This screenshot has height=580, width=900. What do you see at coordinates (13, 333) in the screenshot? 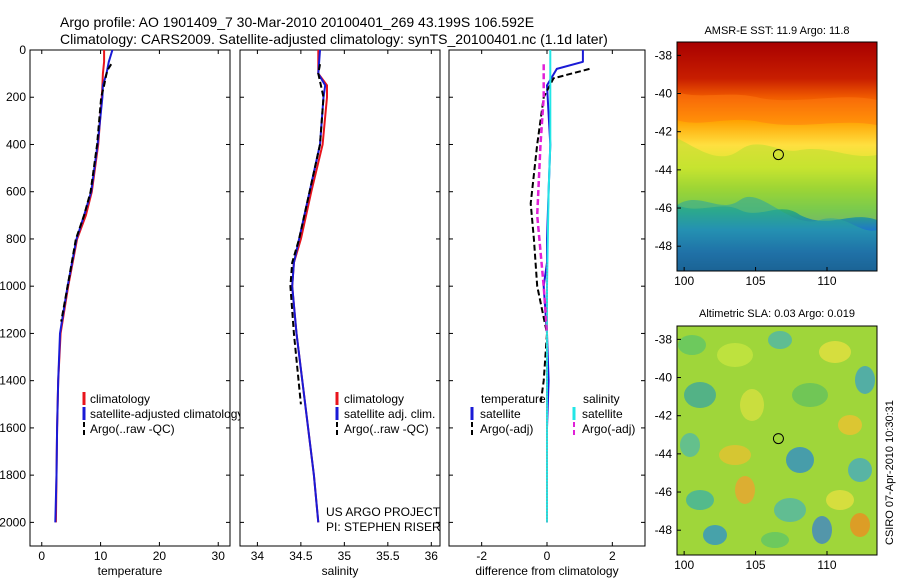
I see `y-tick-label: 1200` at bounding box center [13, 333].